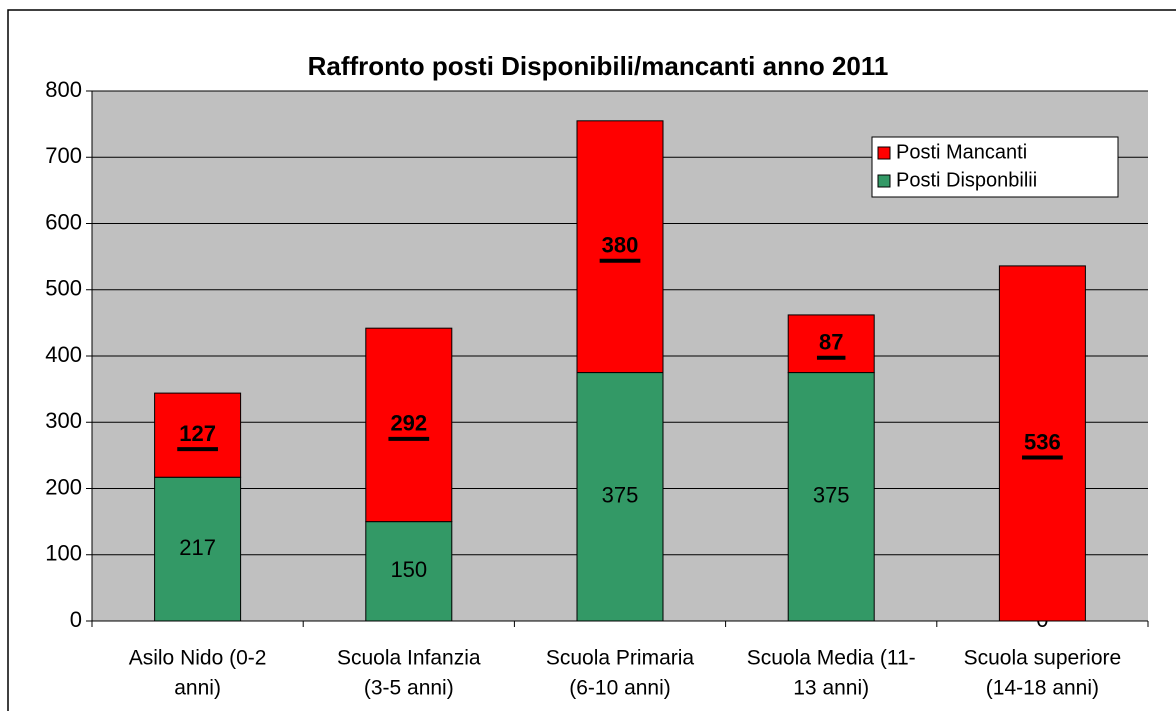 The width and height of the screenshot is (1176, 711). What do you see at coordinates (63, 486) in the screenshot?
I see `y-tick-label: 200` at bounding box center [63, 486].